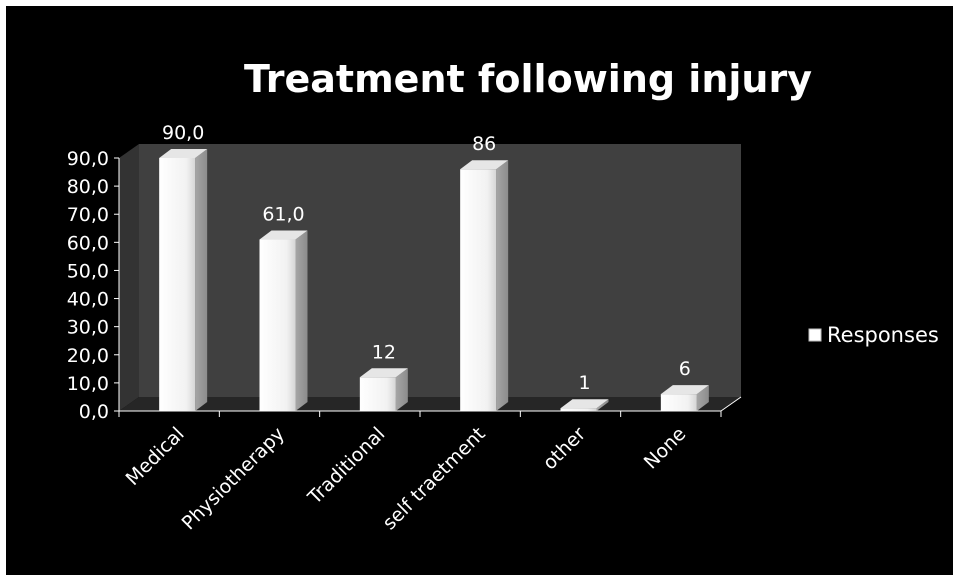 The width and height of the screenshot is (959, 581). What do you see at coordinates (665, 448) in the screenshot?
I see `category-label: None` at bounding box center [665, 448].